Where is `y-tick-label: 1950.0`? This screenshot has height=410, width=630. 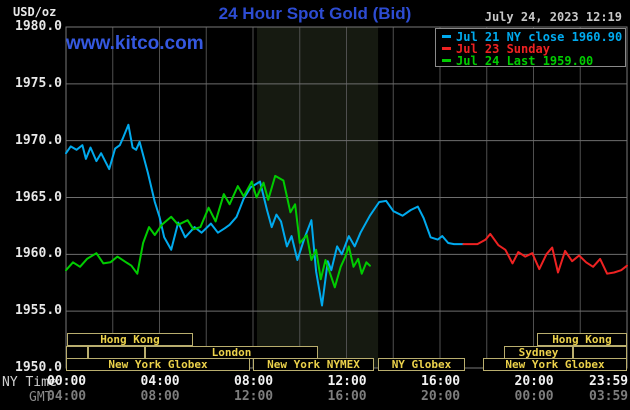 y-tick-label: 1950.0 is located at coordinates (38, 367).